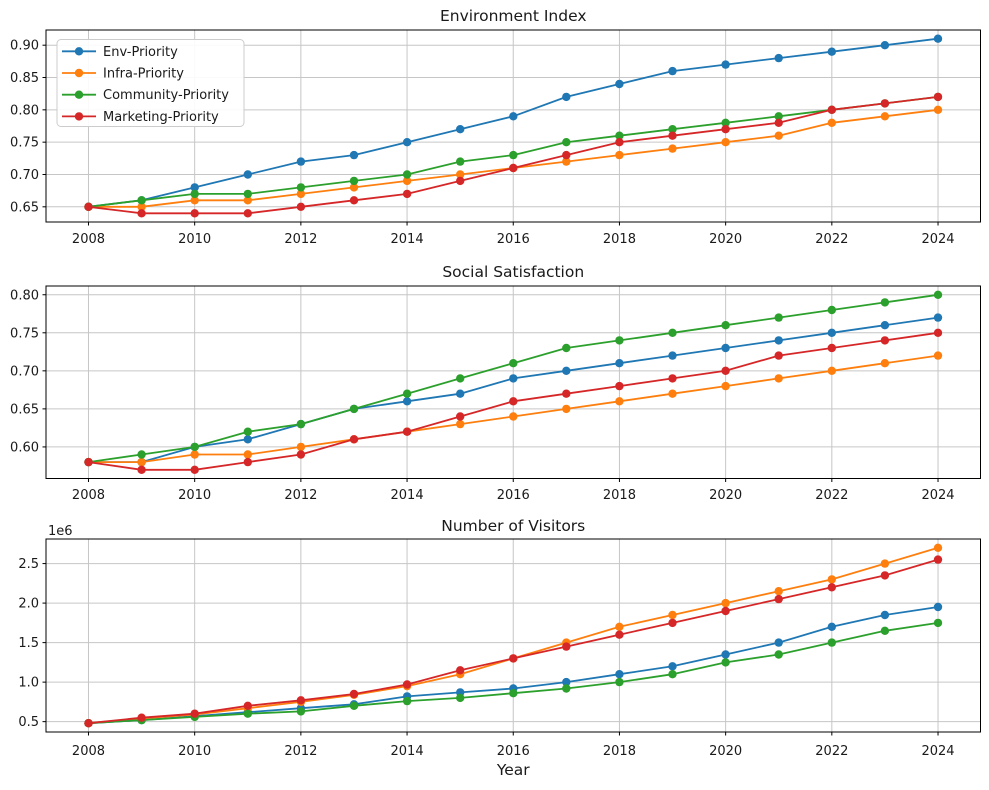 This screenshot has height=790, width=989. Describe the element at coordinates (79, 51) in the screenshot. I see `legend-marker-swatch` at that location.